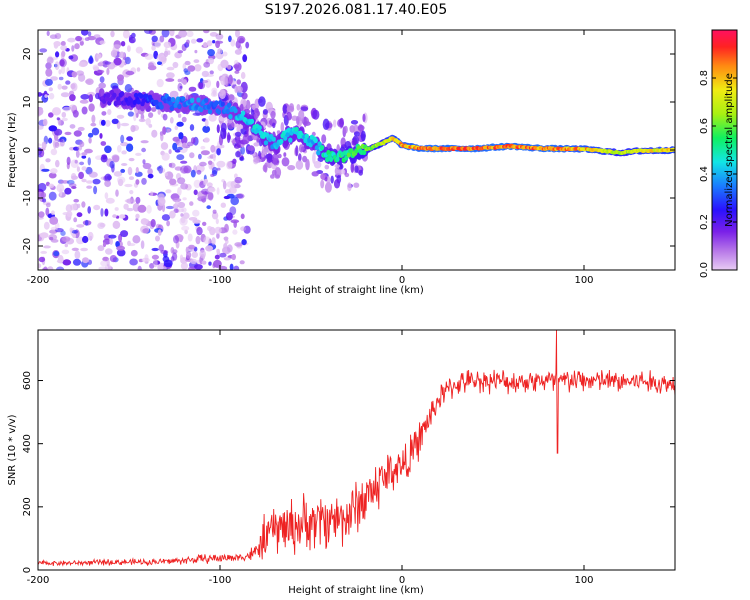 The image size is (750, 600). I want to click on x-tick-label: -200, so click(38, 580).